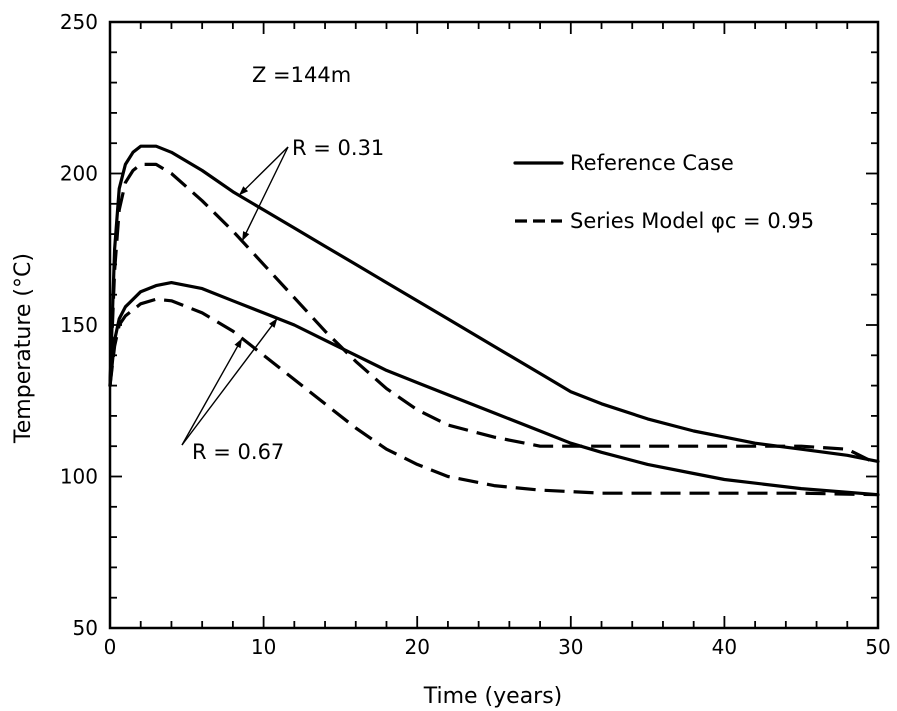 The image size is (897, 711). I want to click on leader-r067-solid, so click(229, 381).